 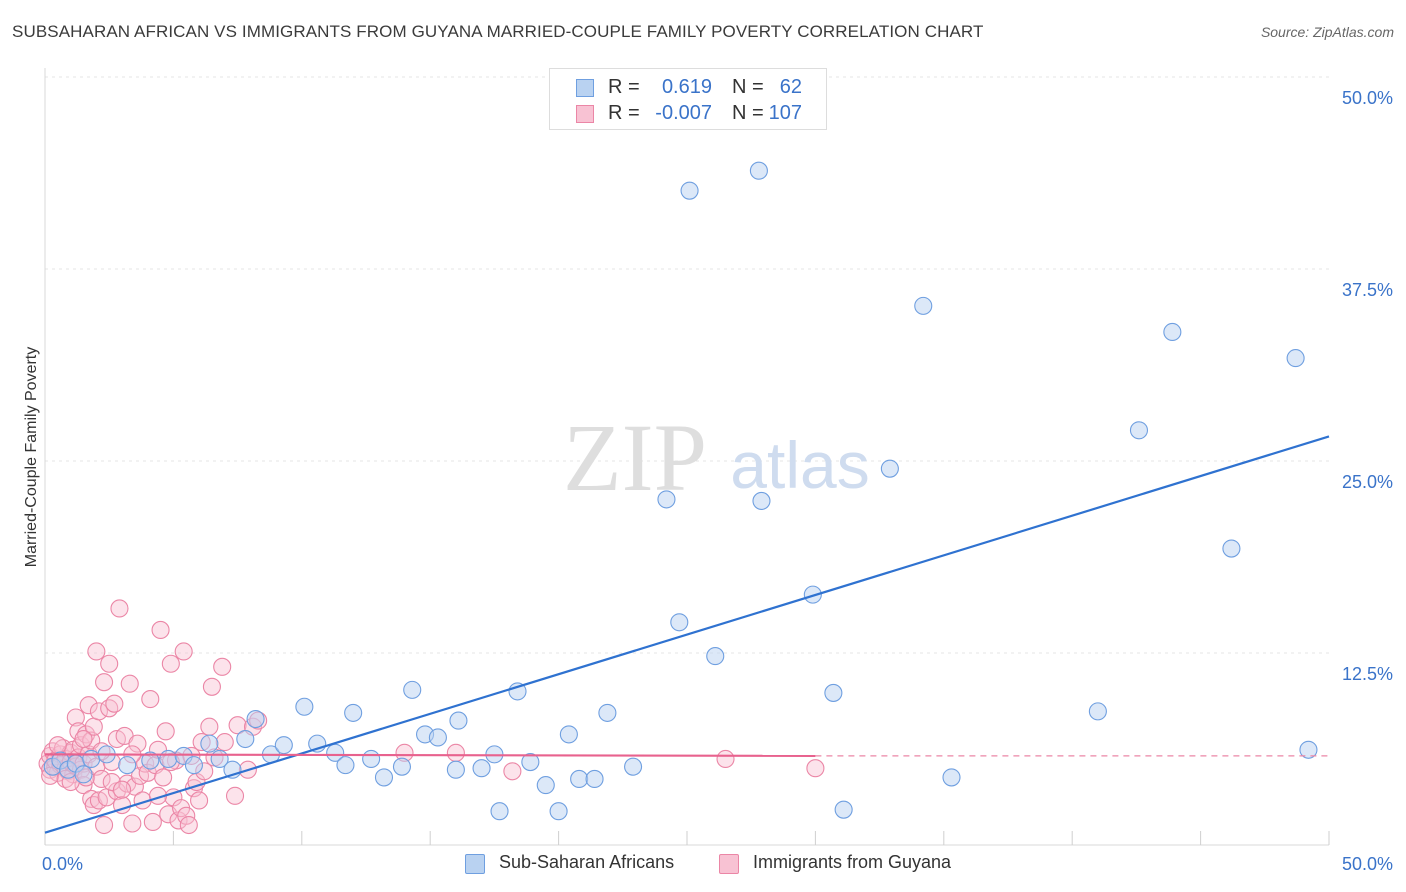 What do you see at coordinates (785, 113) in the screenshot?
I see `legend-n-value: 107` at bounding box center [785, 113].